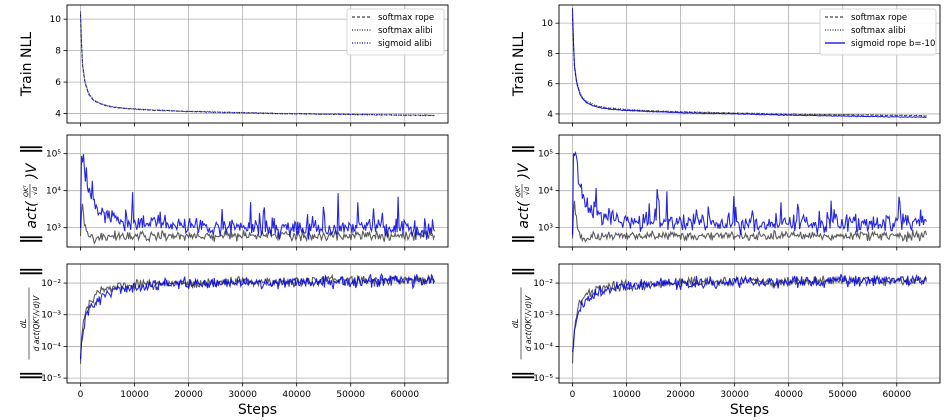 The width and height of the screenshot is (949, 420). What do you see at coordinates (550, 54) in the screenshot?
I see `y-tick-label: 8` at bounding box center [550, 54].